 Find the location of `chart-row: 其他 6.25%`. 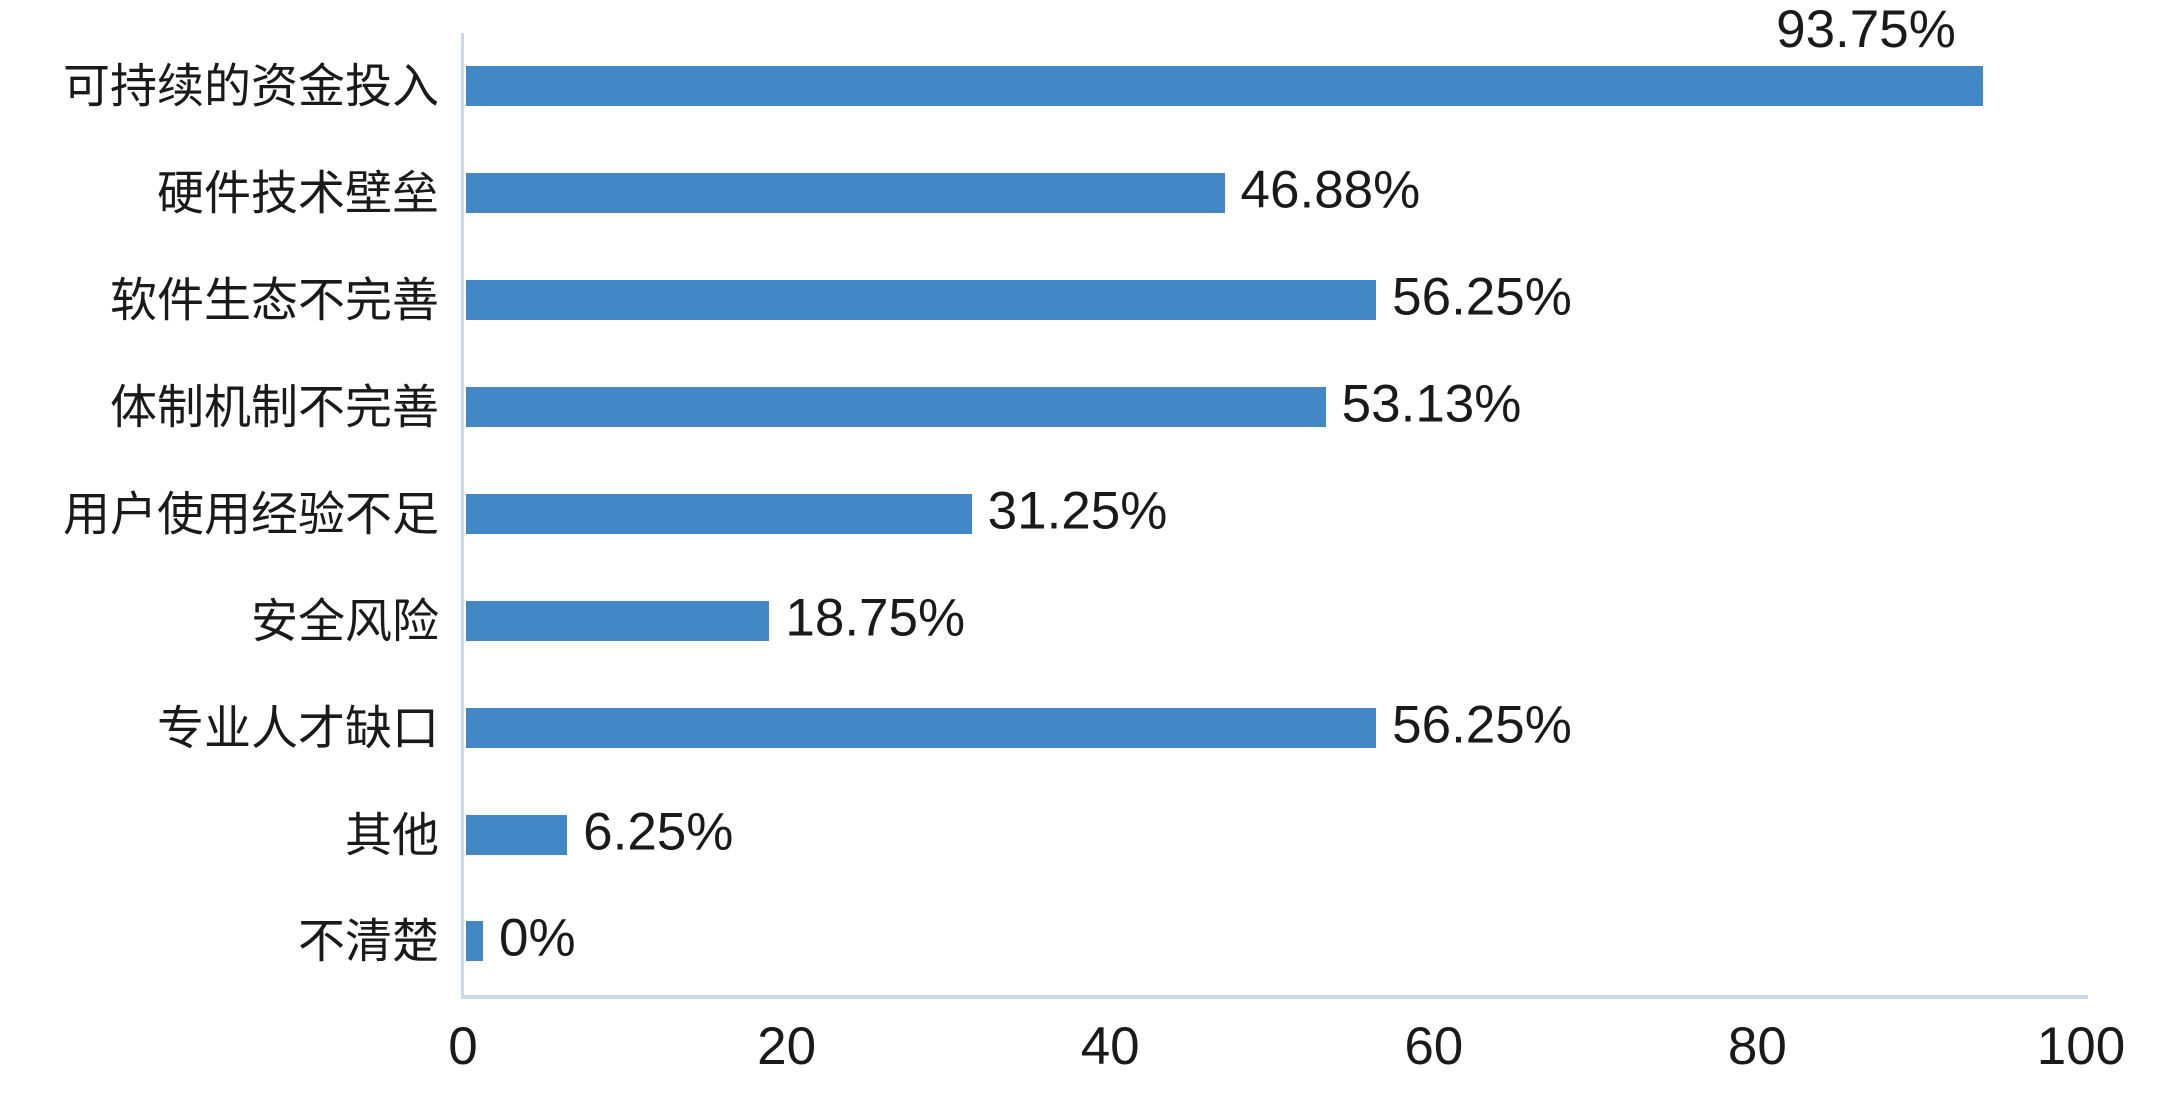

chart-row: 其他 6.25% is located at coordinates (1216, 834).